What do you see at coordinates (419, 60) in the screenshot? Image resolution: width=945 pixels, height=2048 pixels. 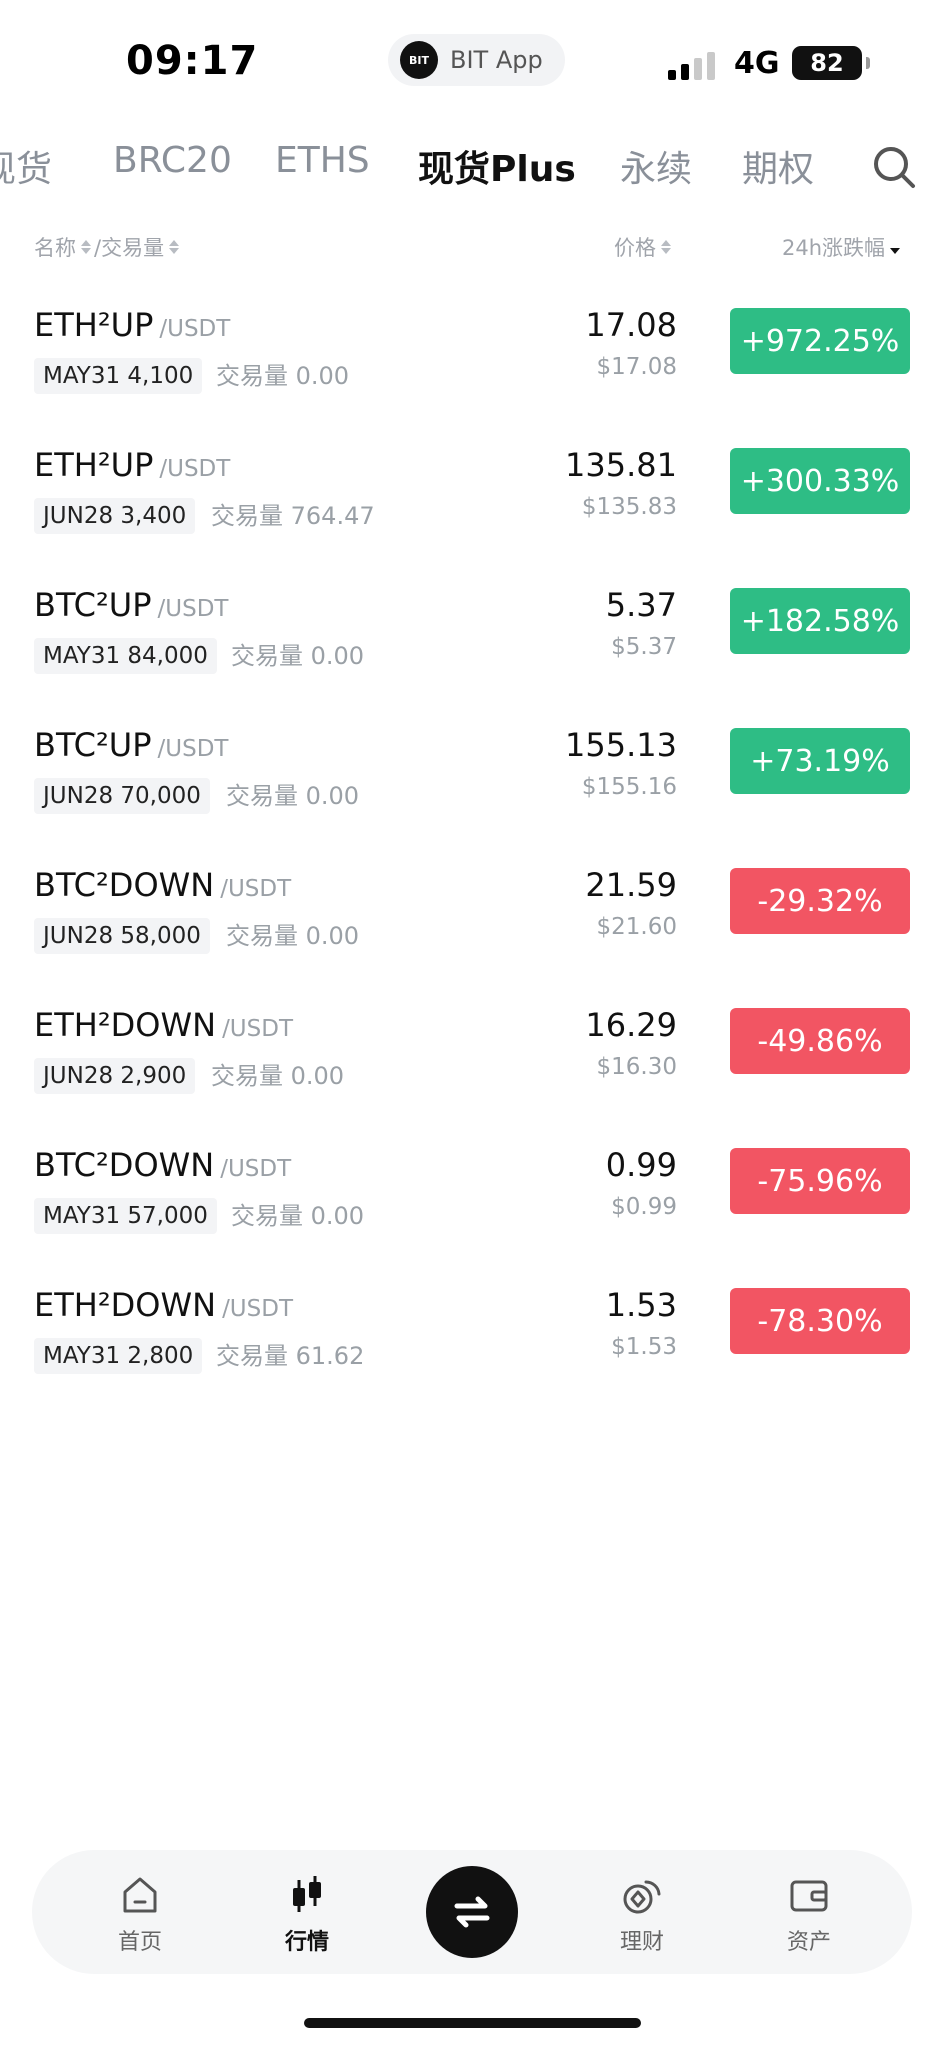 I see `bit-logo-icon: BIT` at bounding box center [419, 60].